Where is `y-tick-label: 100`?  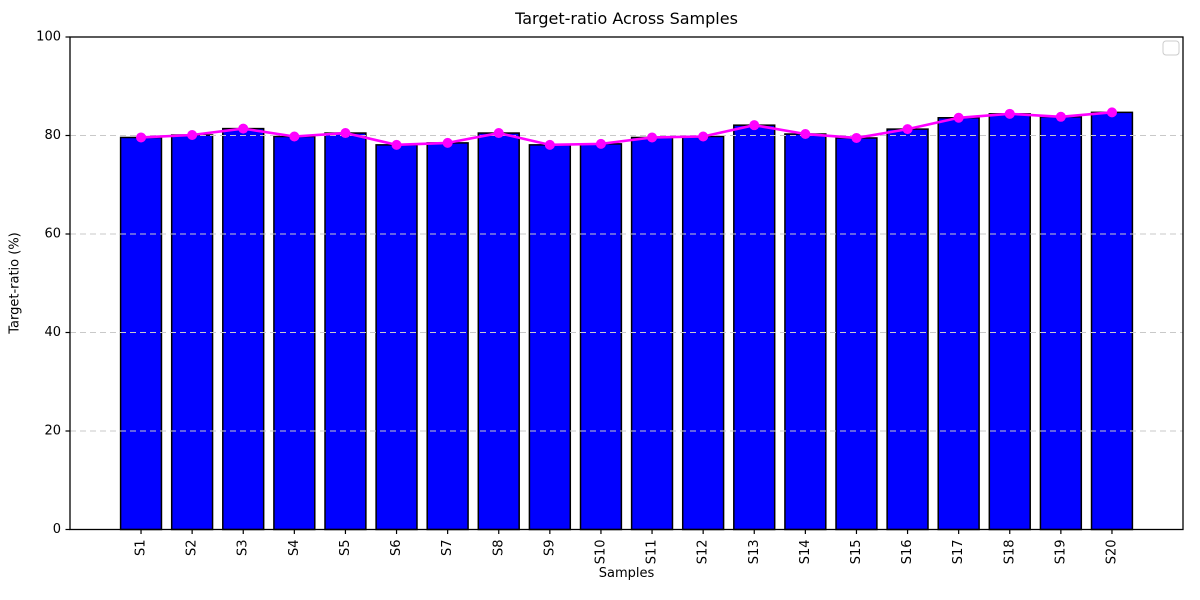
y-tick-label: 100 is located at coordinates (48, 37).